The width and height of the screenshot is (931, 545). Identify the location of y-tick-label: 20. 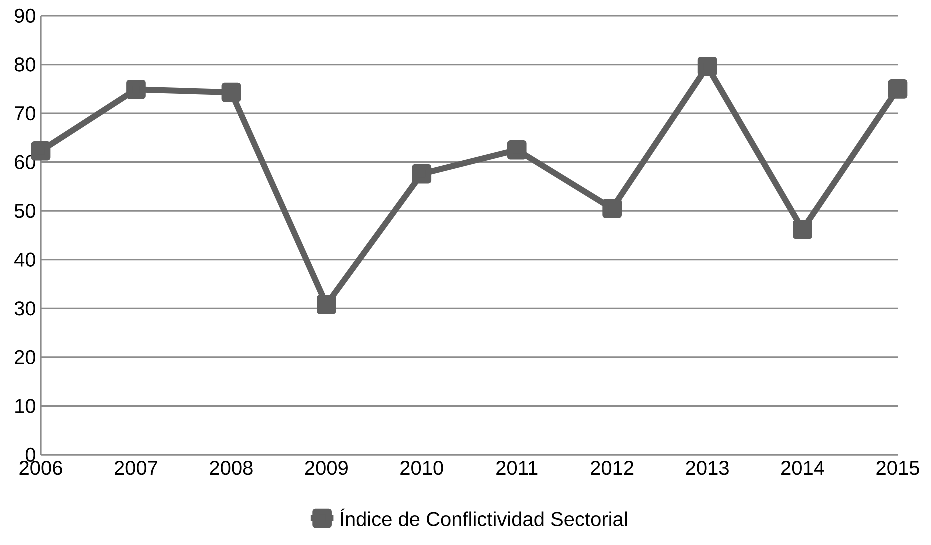
(25, 357).